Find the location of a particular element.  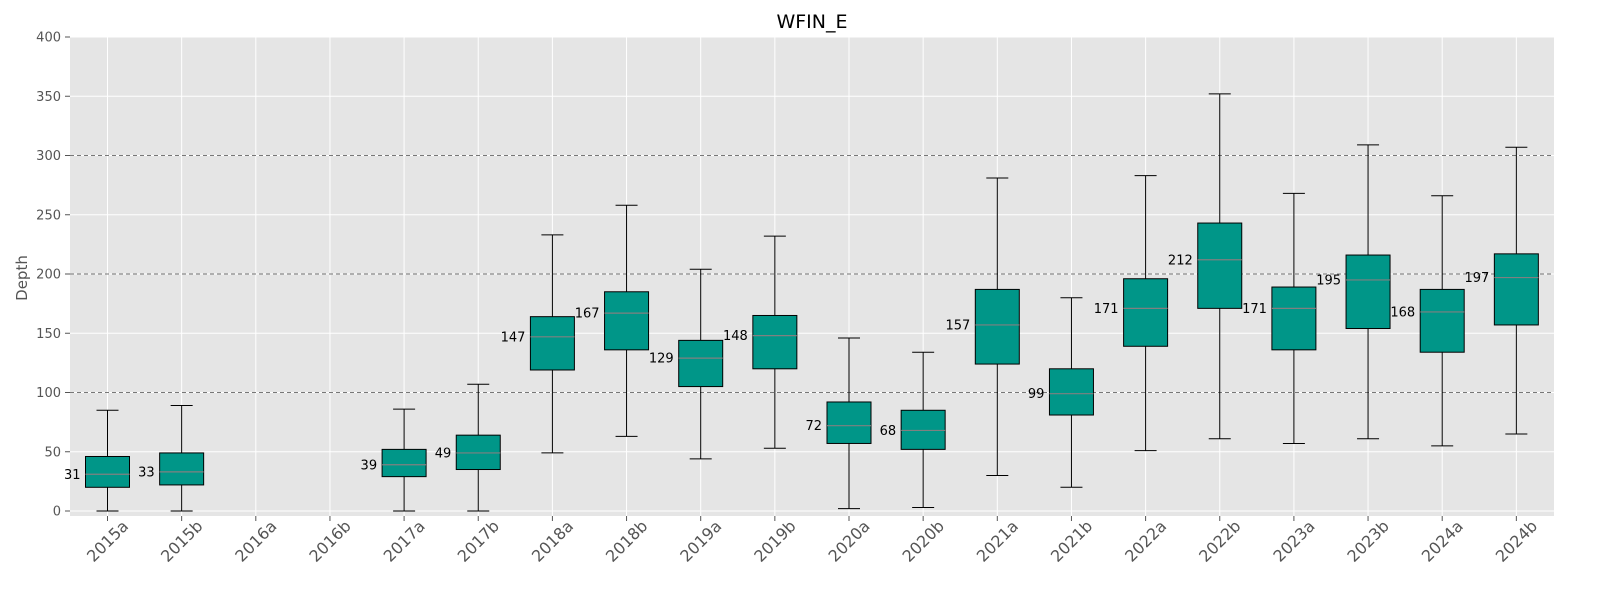

box-2021a: 157 is located at coordinates (982, 326).